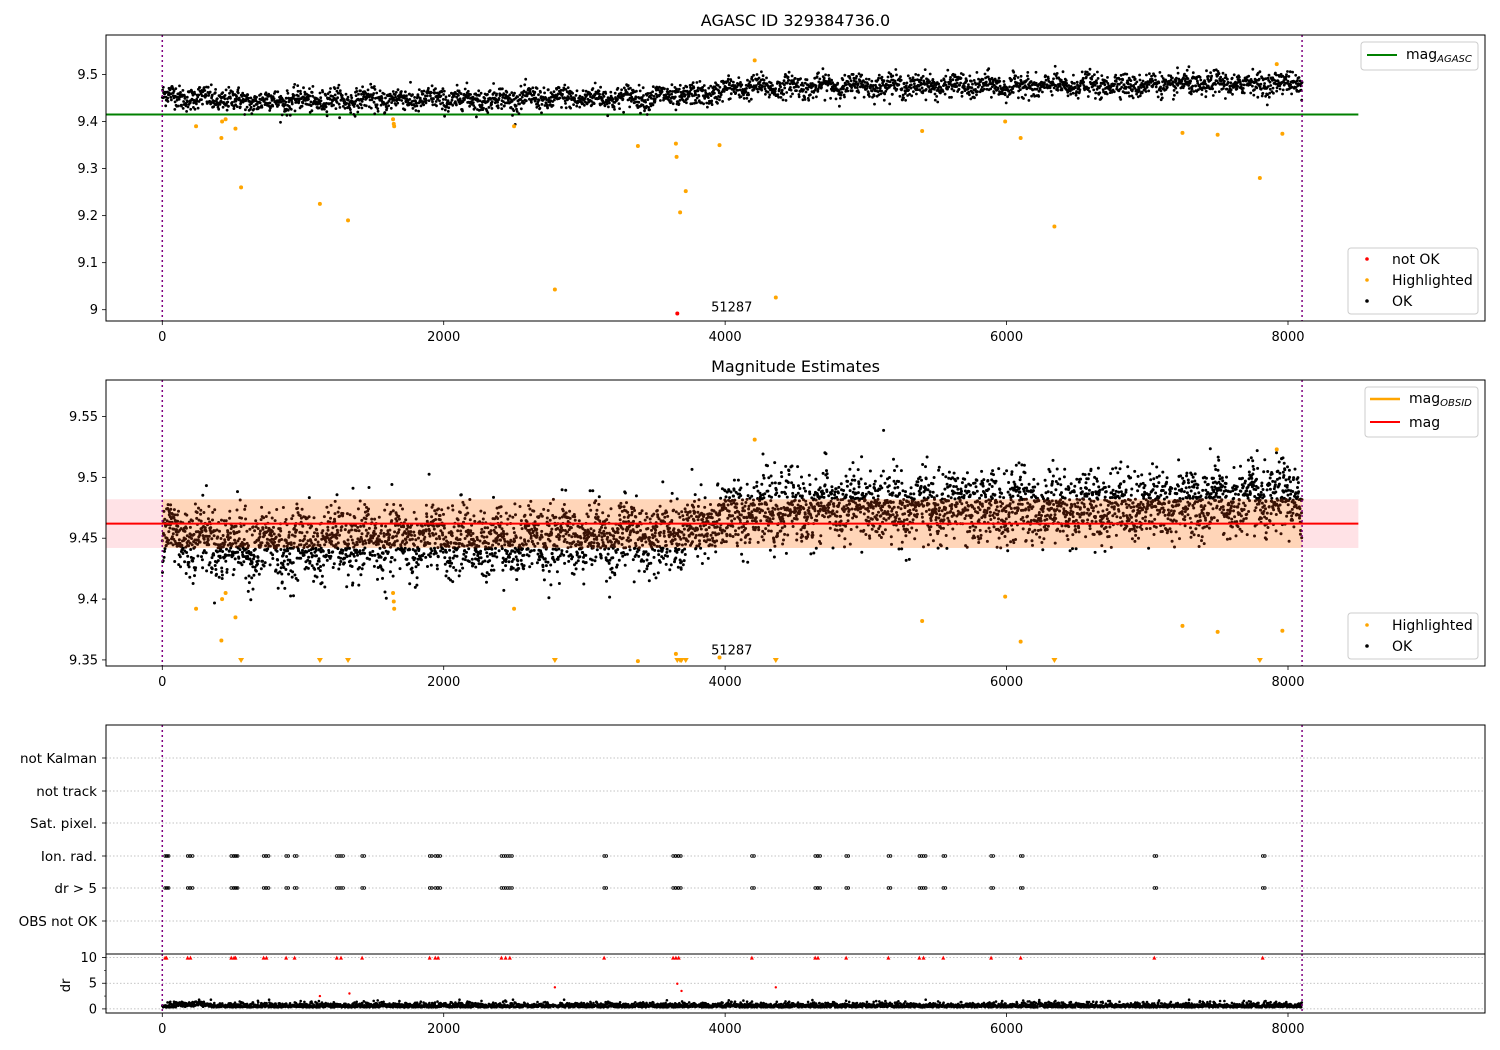 The height and width of the screenshot is (1050, 1500). Describe the element at coordinates (1416, 260) in the screenshot. I see `legend-label: not OK` at that location.